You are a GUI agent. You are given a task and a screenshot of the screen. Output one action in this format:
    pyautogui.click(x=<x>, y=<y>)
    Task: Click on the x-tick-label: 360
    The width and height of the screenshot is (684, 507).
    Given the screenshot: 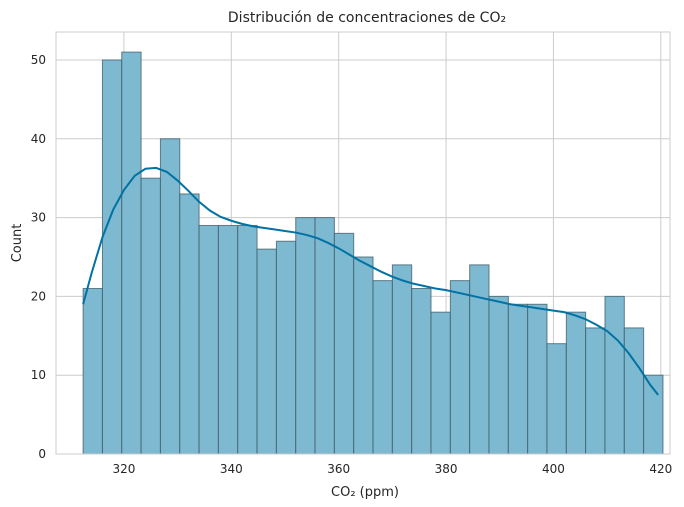 What is the action you would take?
    pyautogui.click(x=338, y=469)
    